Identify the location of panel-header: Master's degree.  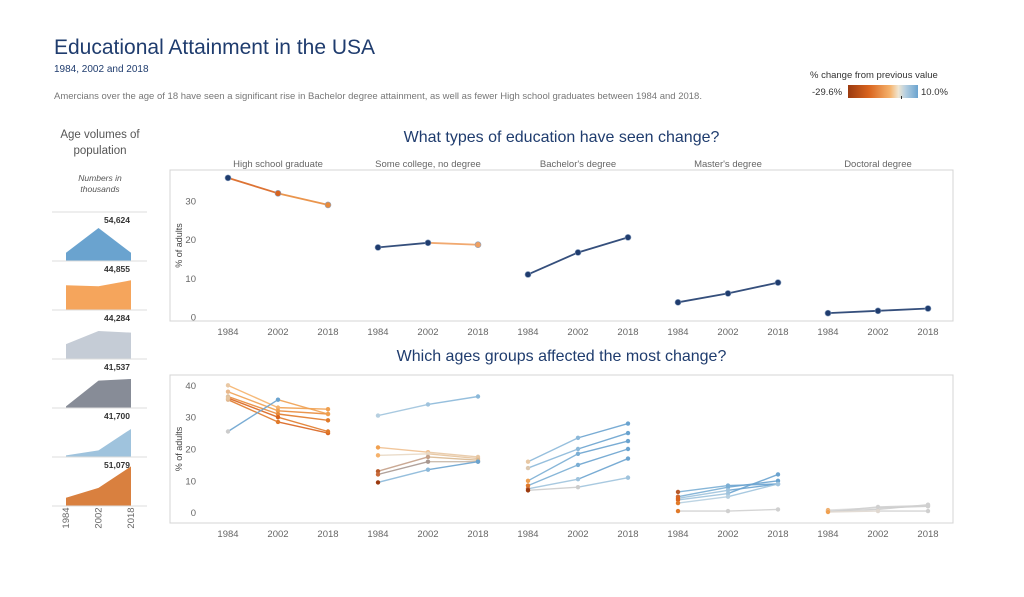
(728, 164).